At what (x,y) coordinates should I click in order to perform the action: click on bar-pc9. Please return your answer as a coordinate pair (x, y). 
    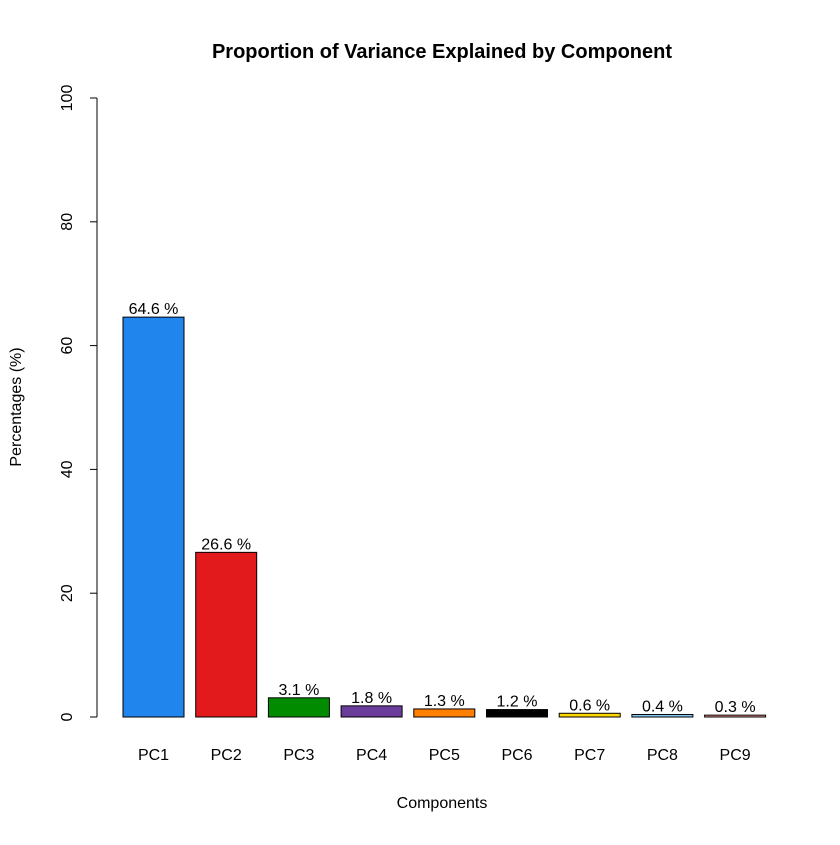
    Looking at the image, I should click on (735, 716).